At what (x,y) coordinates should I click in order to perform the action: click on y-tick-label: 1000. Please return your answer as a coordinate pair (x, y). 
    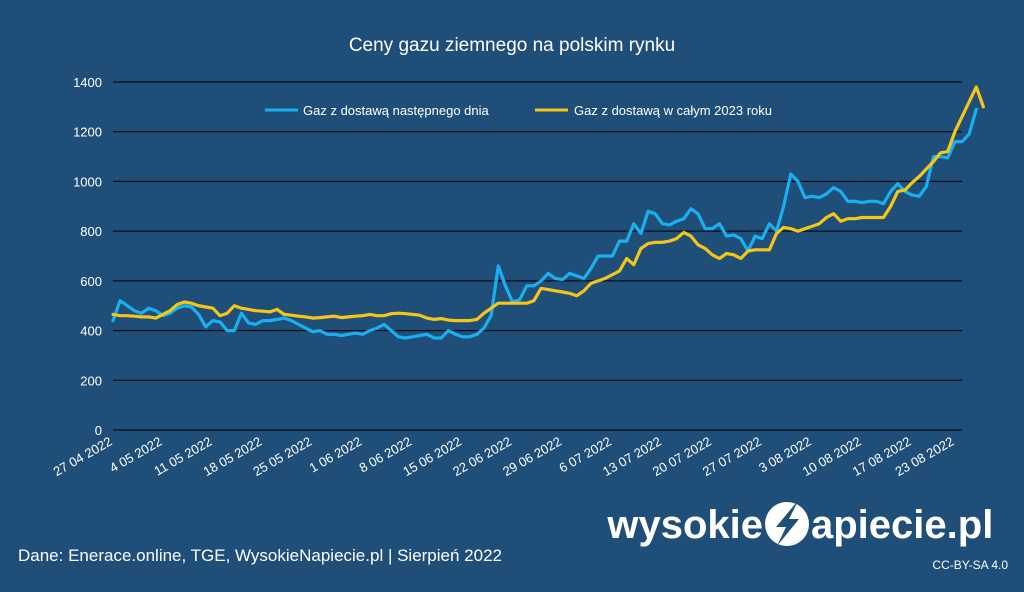
    Looking at the image, I should click on (87, 181).